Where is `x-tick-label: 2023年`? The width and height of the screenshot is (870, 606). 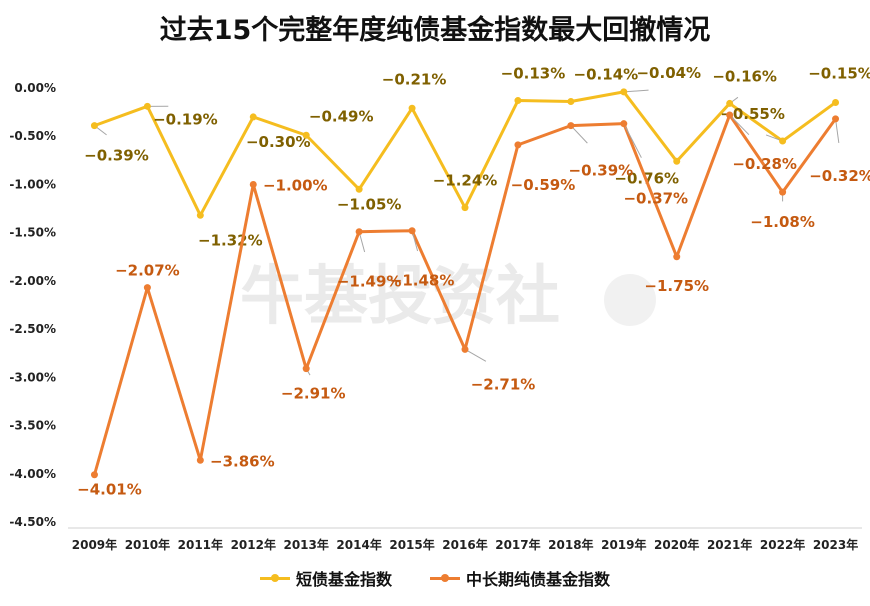 x-tick-label: 2023年 is located at coordinates (835, 544).